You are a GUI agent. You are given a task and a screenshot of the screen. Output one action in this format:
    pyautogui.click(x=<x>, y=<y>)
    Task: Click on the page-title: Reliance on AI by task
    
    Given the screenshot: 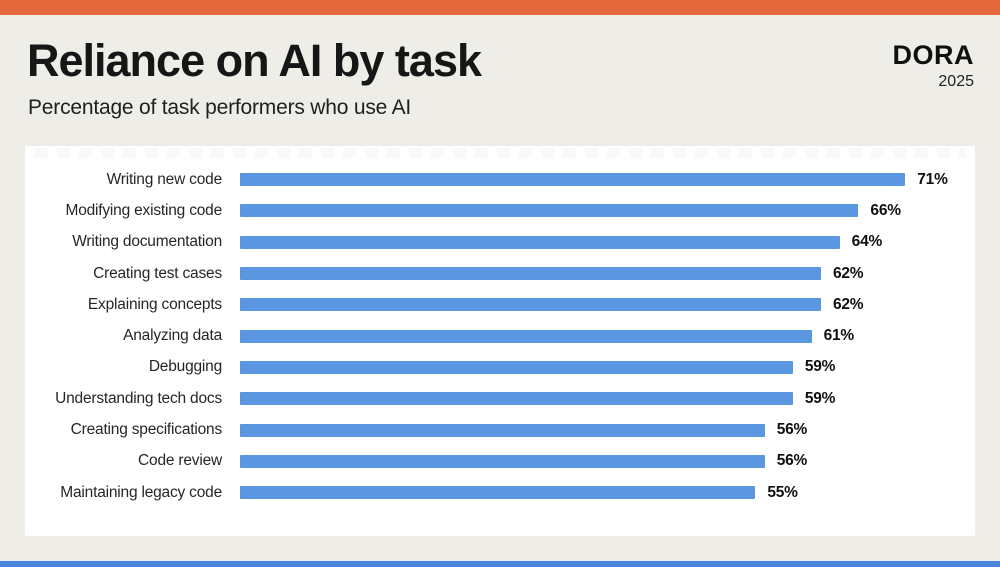 What is the action you would take?
    pyautogui.click(x=254, y=60)
    